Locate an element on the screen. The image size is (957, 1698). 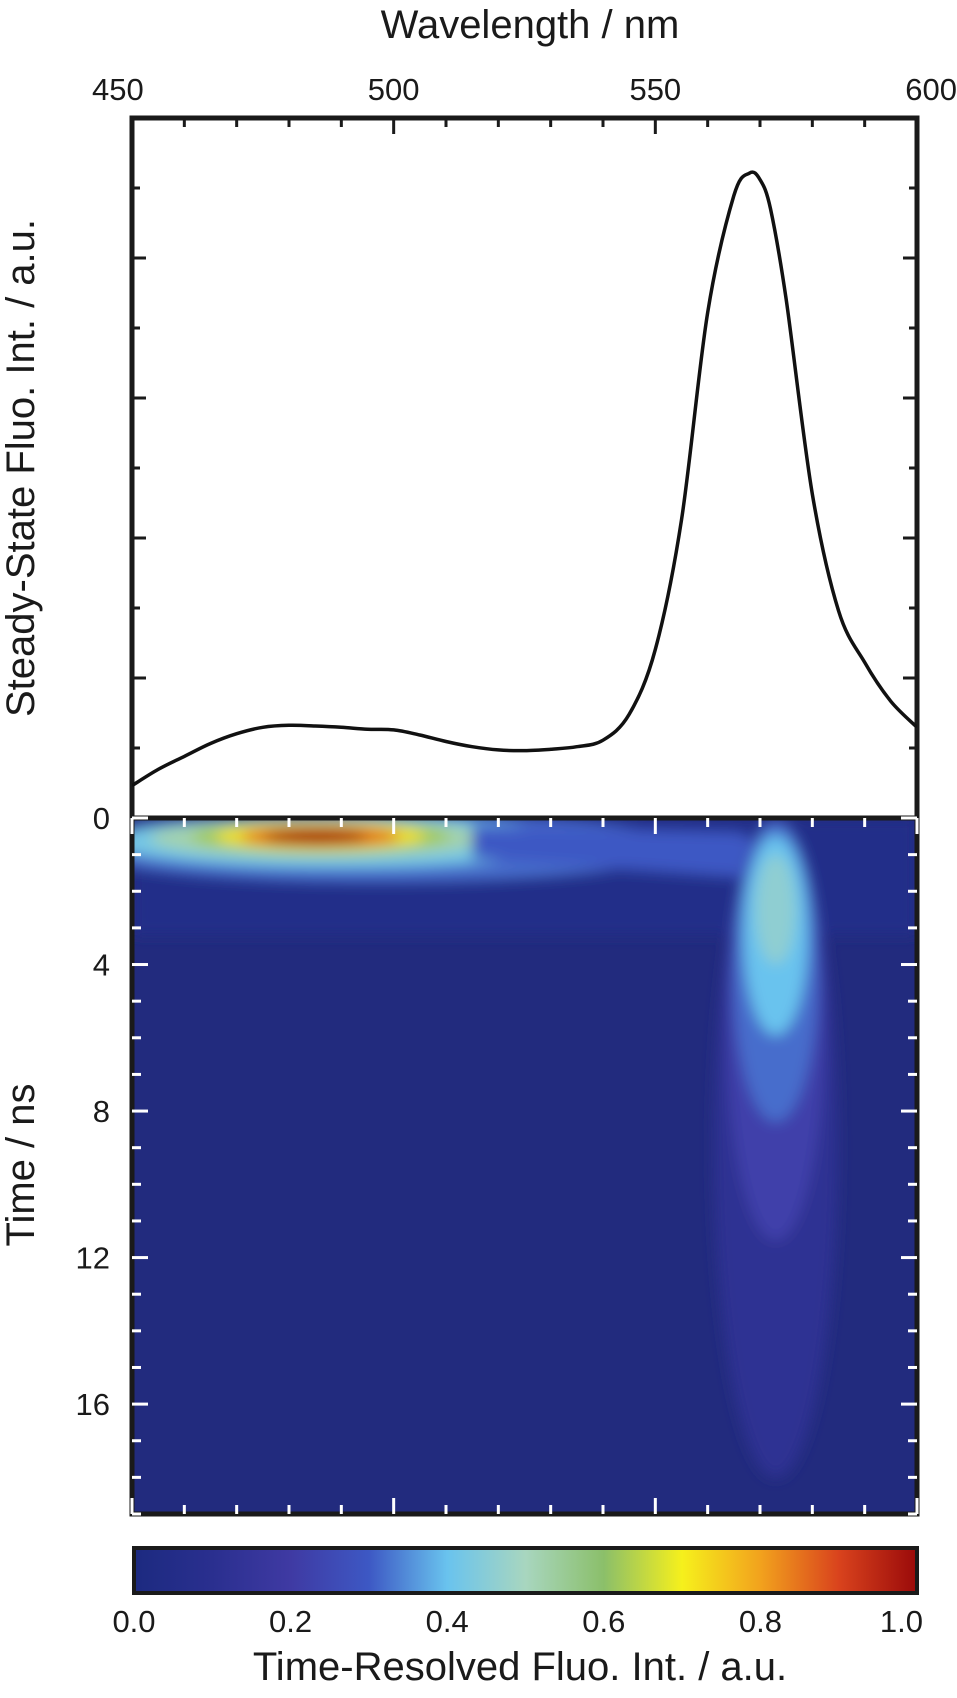
emission-tail is located at coordinates (637, 851).